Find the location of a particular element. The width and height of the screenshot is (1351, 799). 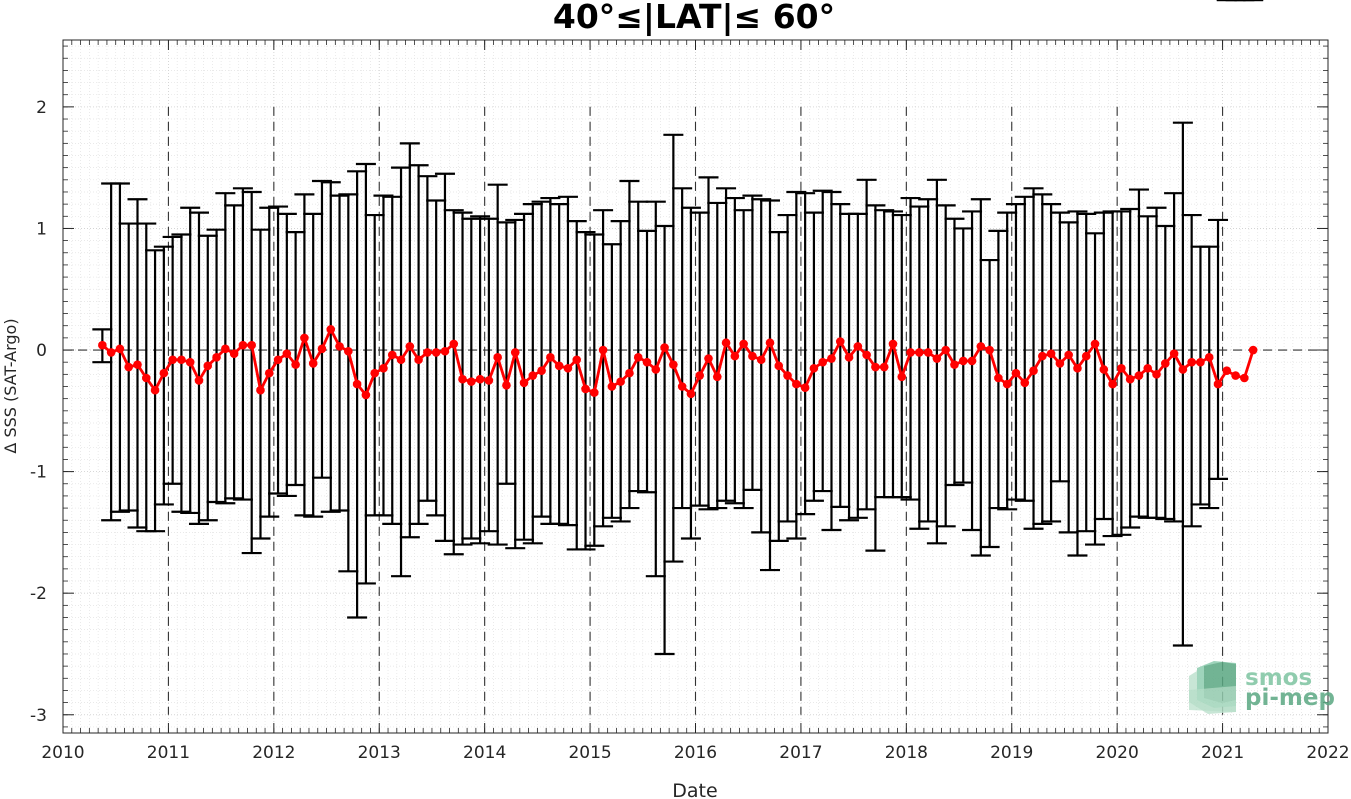

x-tick-label: 2020 is located at coordinates (1117, 753).